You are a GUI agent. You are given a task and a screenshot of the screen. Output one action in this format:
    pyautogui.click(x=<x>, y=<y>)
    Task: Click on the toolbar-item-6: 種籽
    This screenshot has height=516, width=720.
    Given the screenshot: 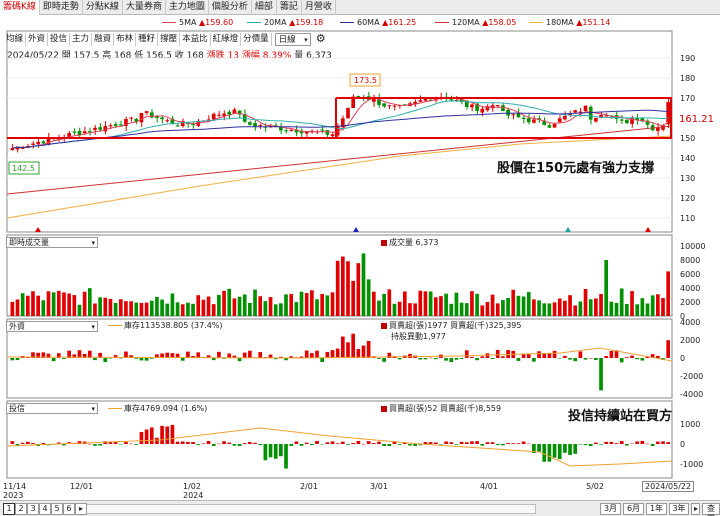 What is the action you would take?
    pyautogui.click(x=147, y=39)
    